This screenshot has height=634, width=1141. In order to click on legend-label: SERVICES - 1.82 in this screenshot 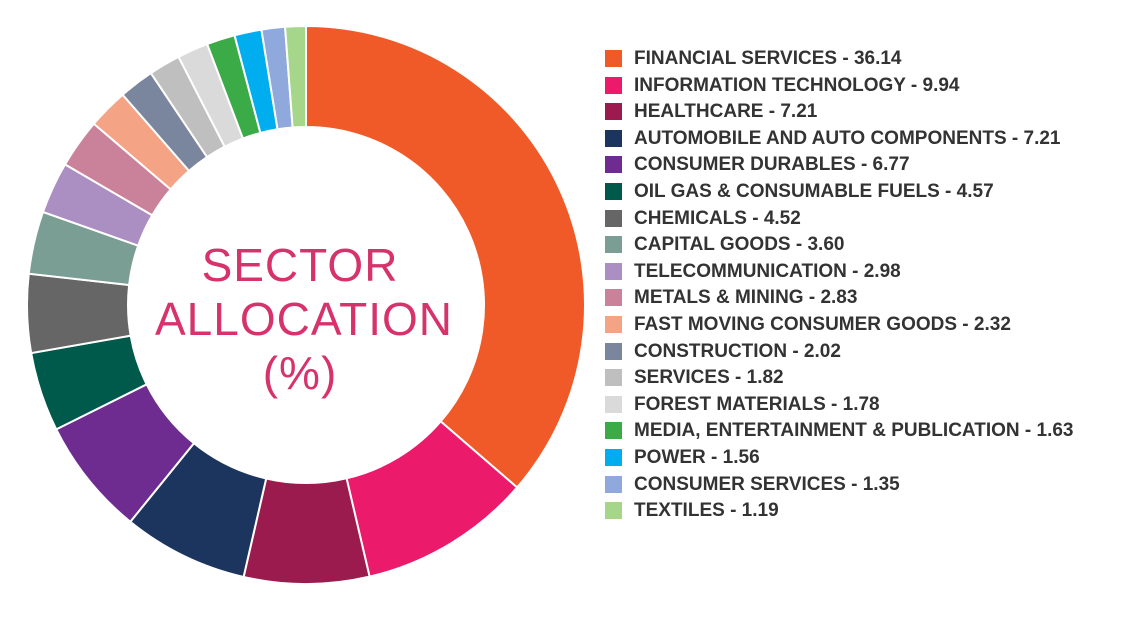, I will do `click(709, 378)`.